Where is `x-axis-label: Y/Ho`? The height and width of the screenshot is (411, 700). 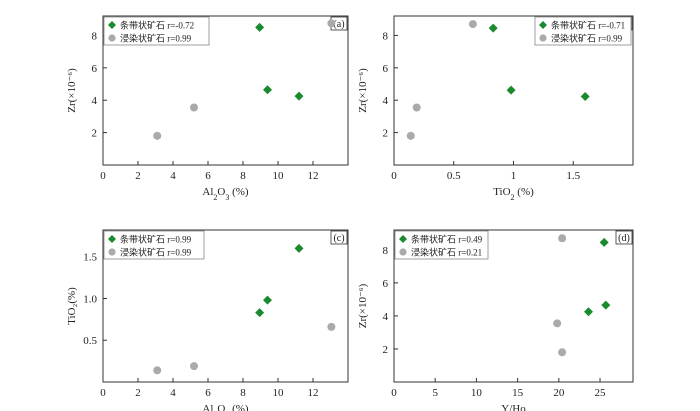
x-axis-label: Y/Ho is located at coordinates (513, 407).